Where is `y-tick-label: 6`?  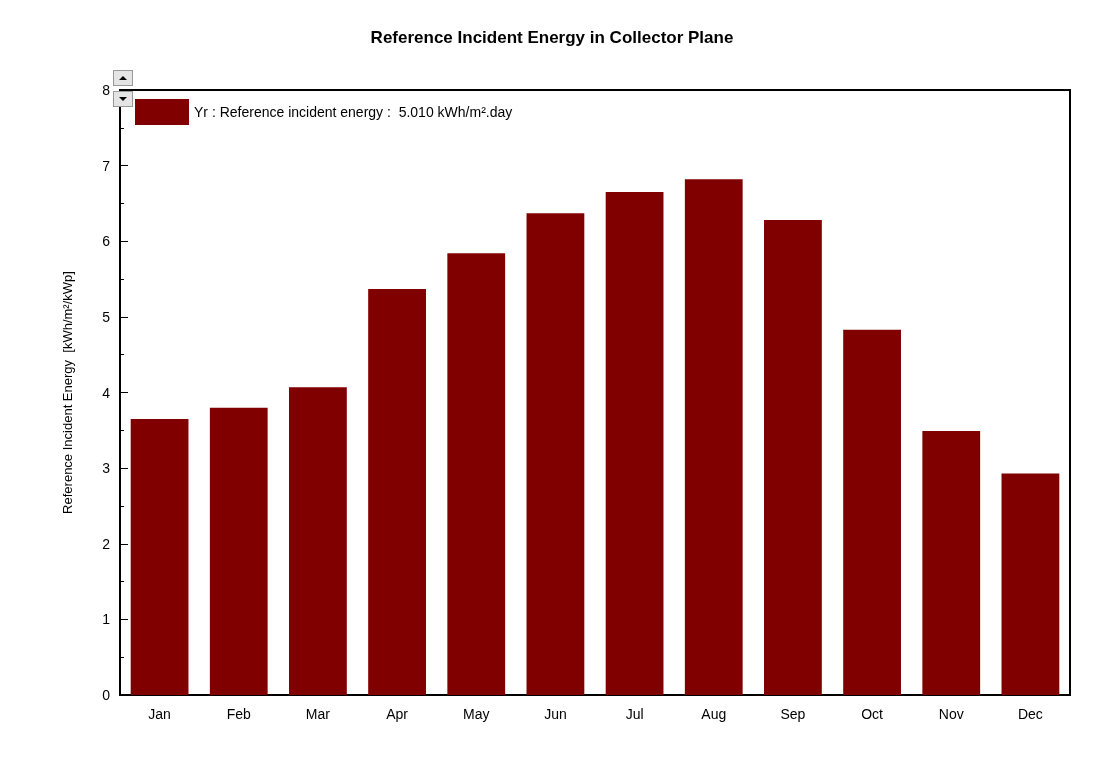 y-tick-label: 6 is located at coordinates (106, 241).